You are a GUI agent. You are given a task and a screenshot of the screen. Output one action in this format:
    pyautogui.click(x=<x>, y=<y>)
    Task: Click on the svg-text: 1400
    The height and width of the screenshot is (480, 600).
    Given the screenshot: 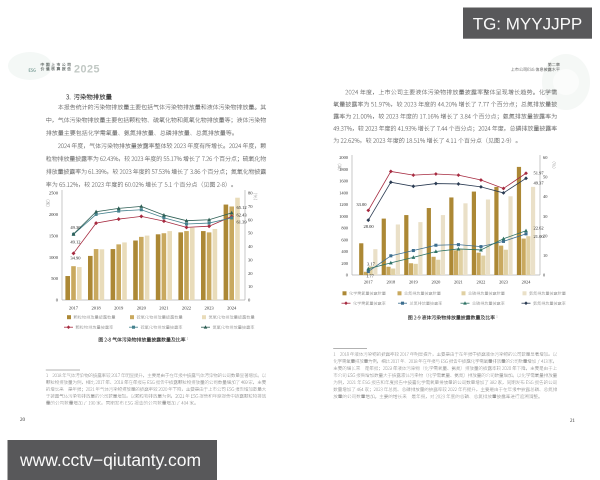 What is the action you would take?
    pyautogui.click(x=344, y=192)
    